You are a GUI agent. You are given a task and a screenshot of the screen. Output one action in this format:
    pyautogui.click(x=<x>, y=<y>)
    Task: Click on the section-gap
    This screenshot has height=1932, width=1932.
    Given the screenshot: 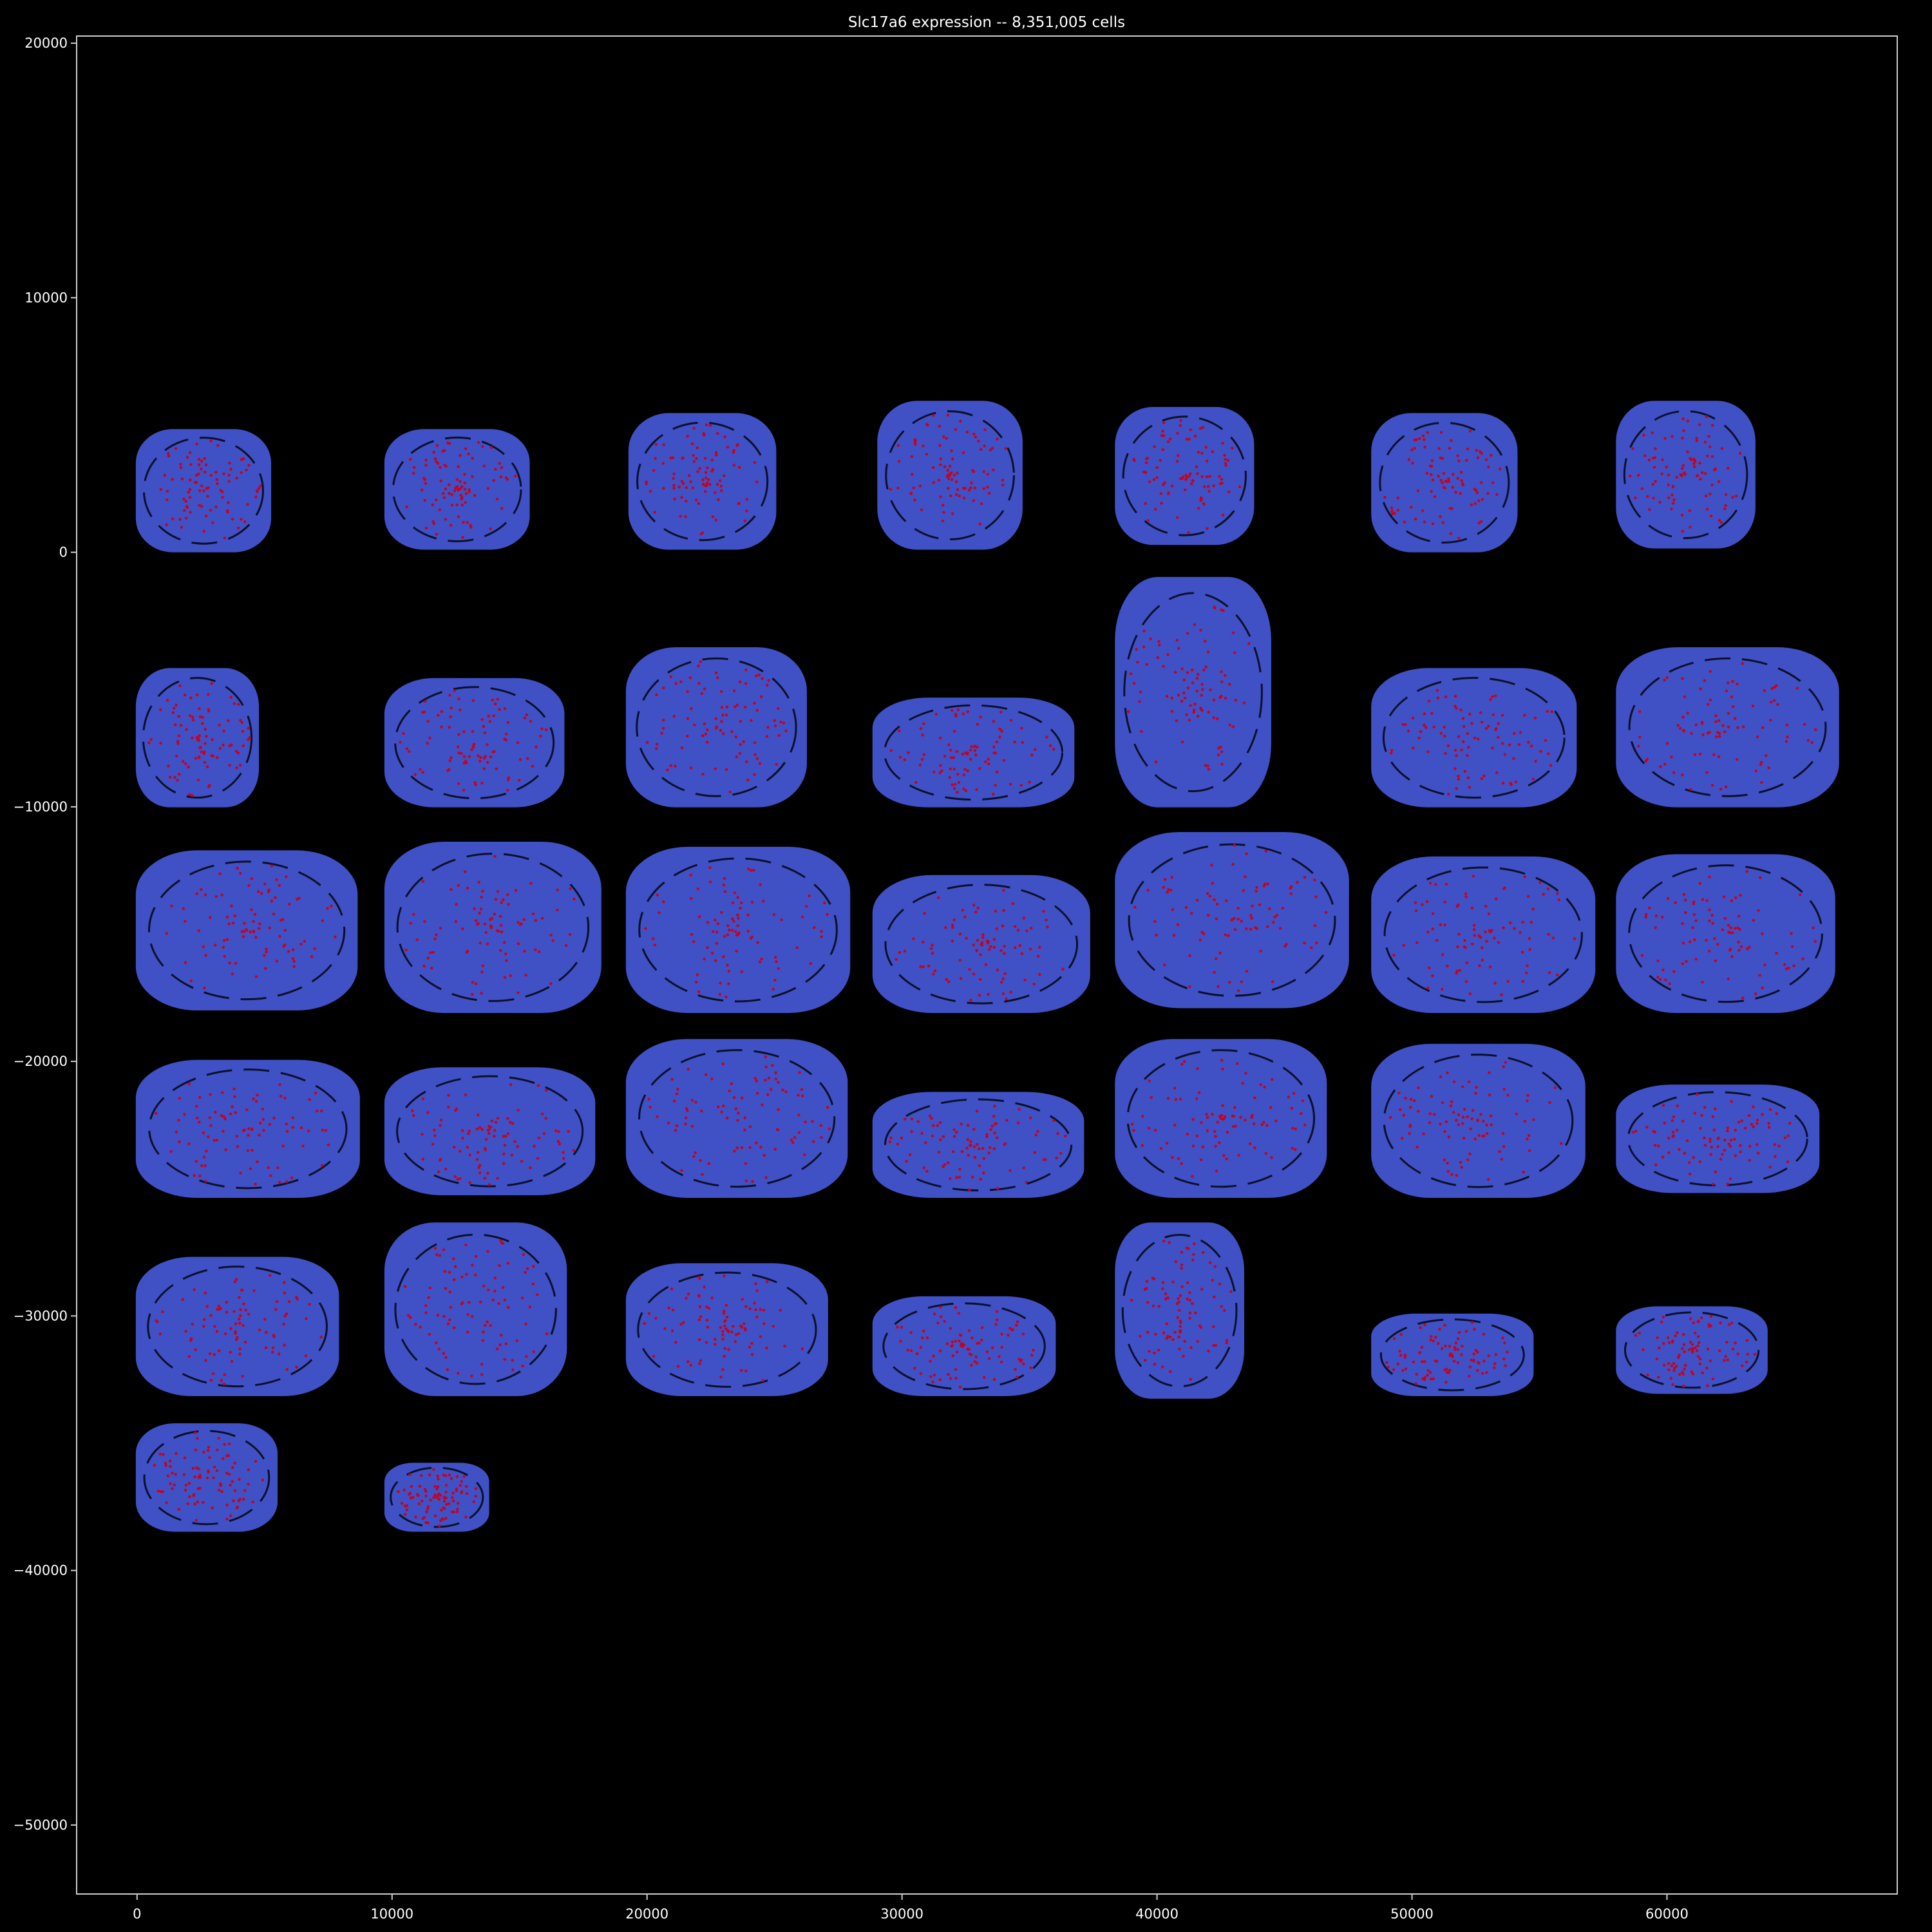 What is the action you would take?
    pyautogui.click(x=964, y=1346)
    